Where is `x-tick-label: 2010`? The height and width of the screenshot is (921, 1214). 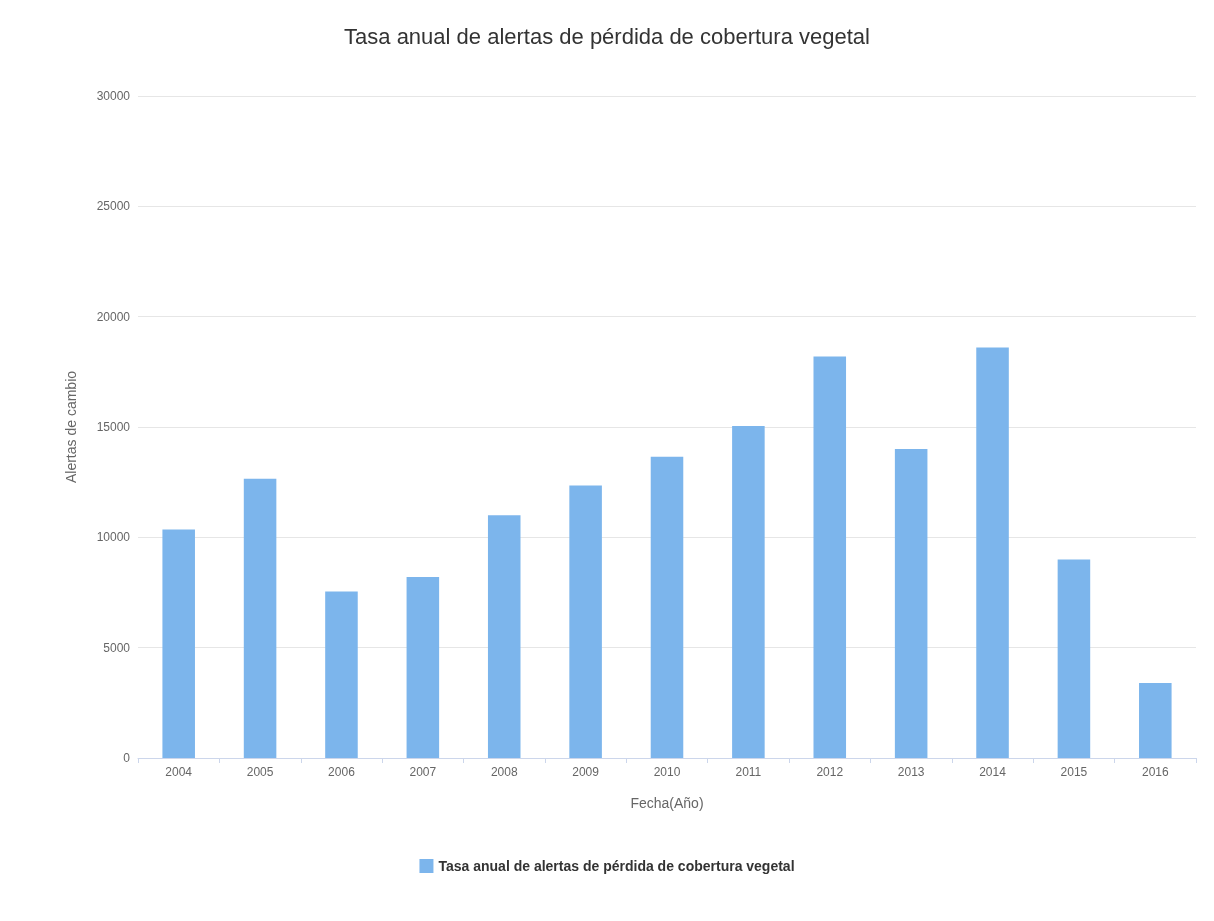 x-tick-label: 2010 is located at coordinates (667, 772).